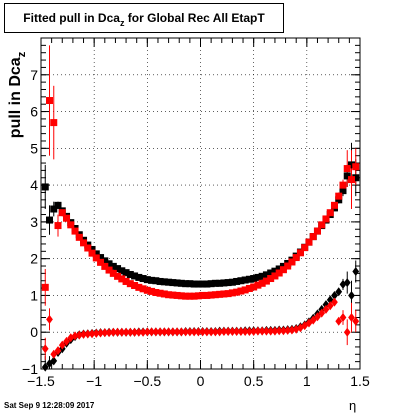  What do you see at coordinates (22, 54) in the screenshot?
I see `y-axis-label-subscript: z` at bounding box center [22, 54].